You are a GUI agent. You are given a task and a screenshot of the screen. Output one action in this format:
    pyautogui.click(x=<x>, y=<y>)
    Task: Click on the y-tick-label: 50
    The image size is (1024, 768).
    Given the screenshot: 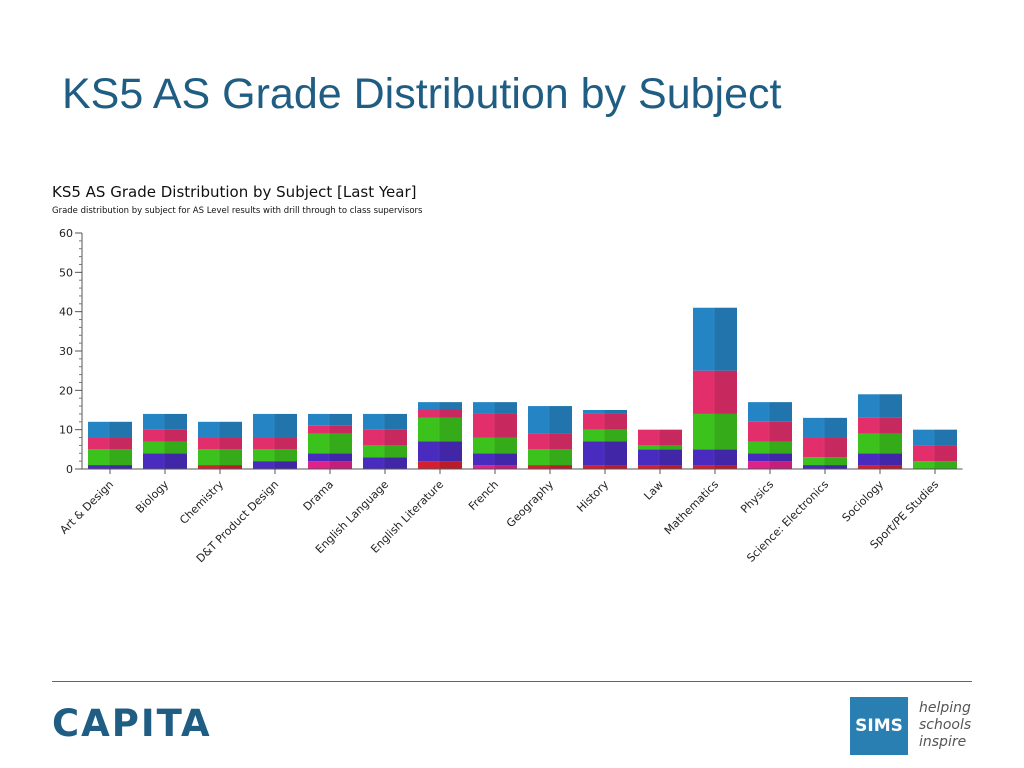 What is the action you would take?
    pyautogui.click(x=66, y=272)
    